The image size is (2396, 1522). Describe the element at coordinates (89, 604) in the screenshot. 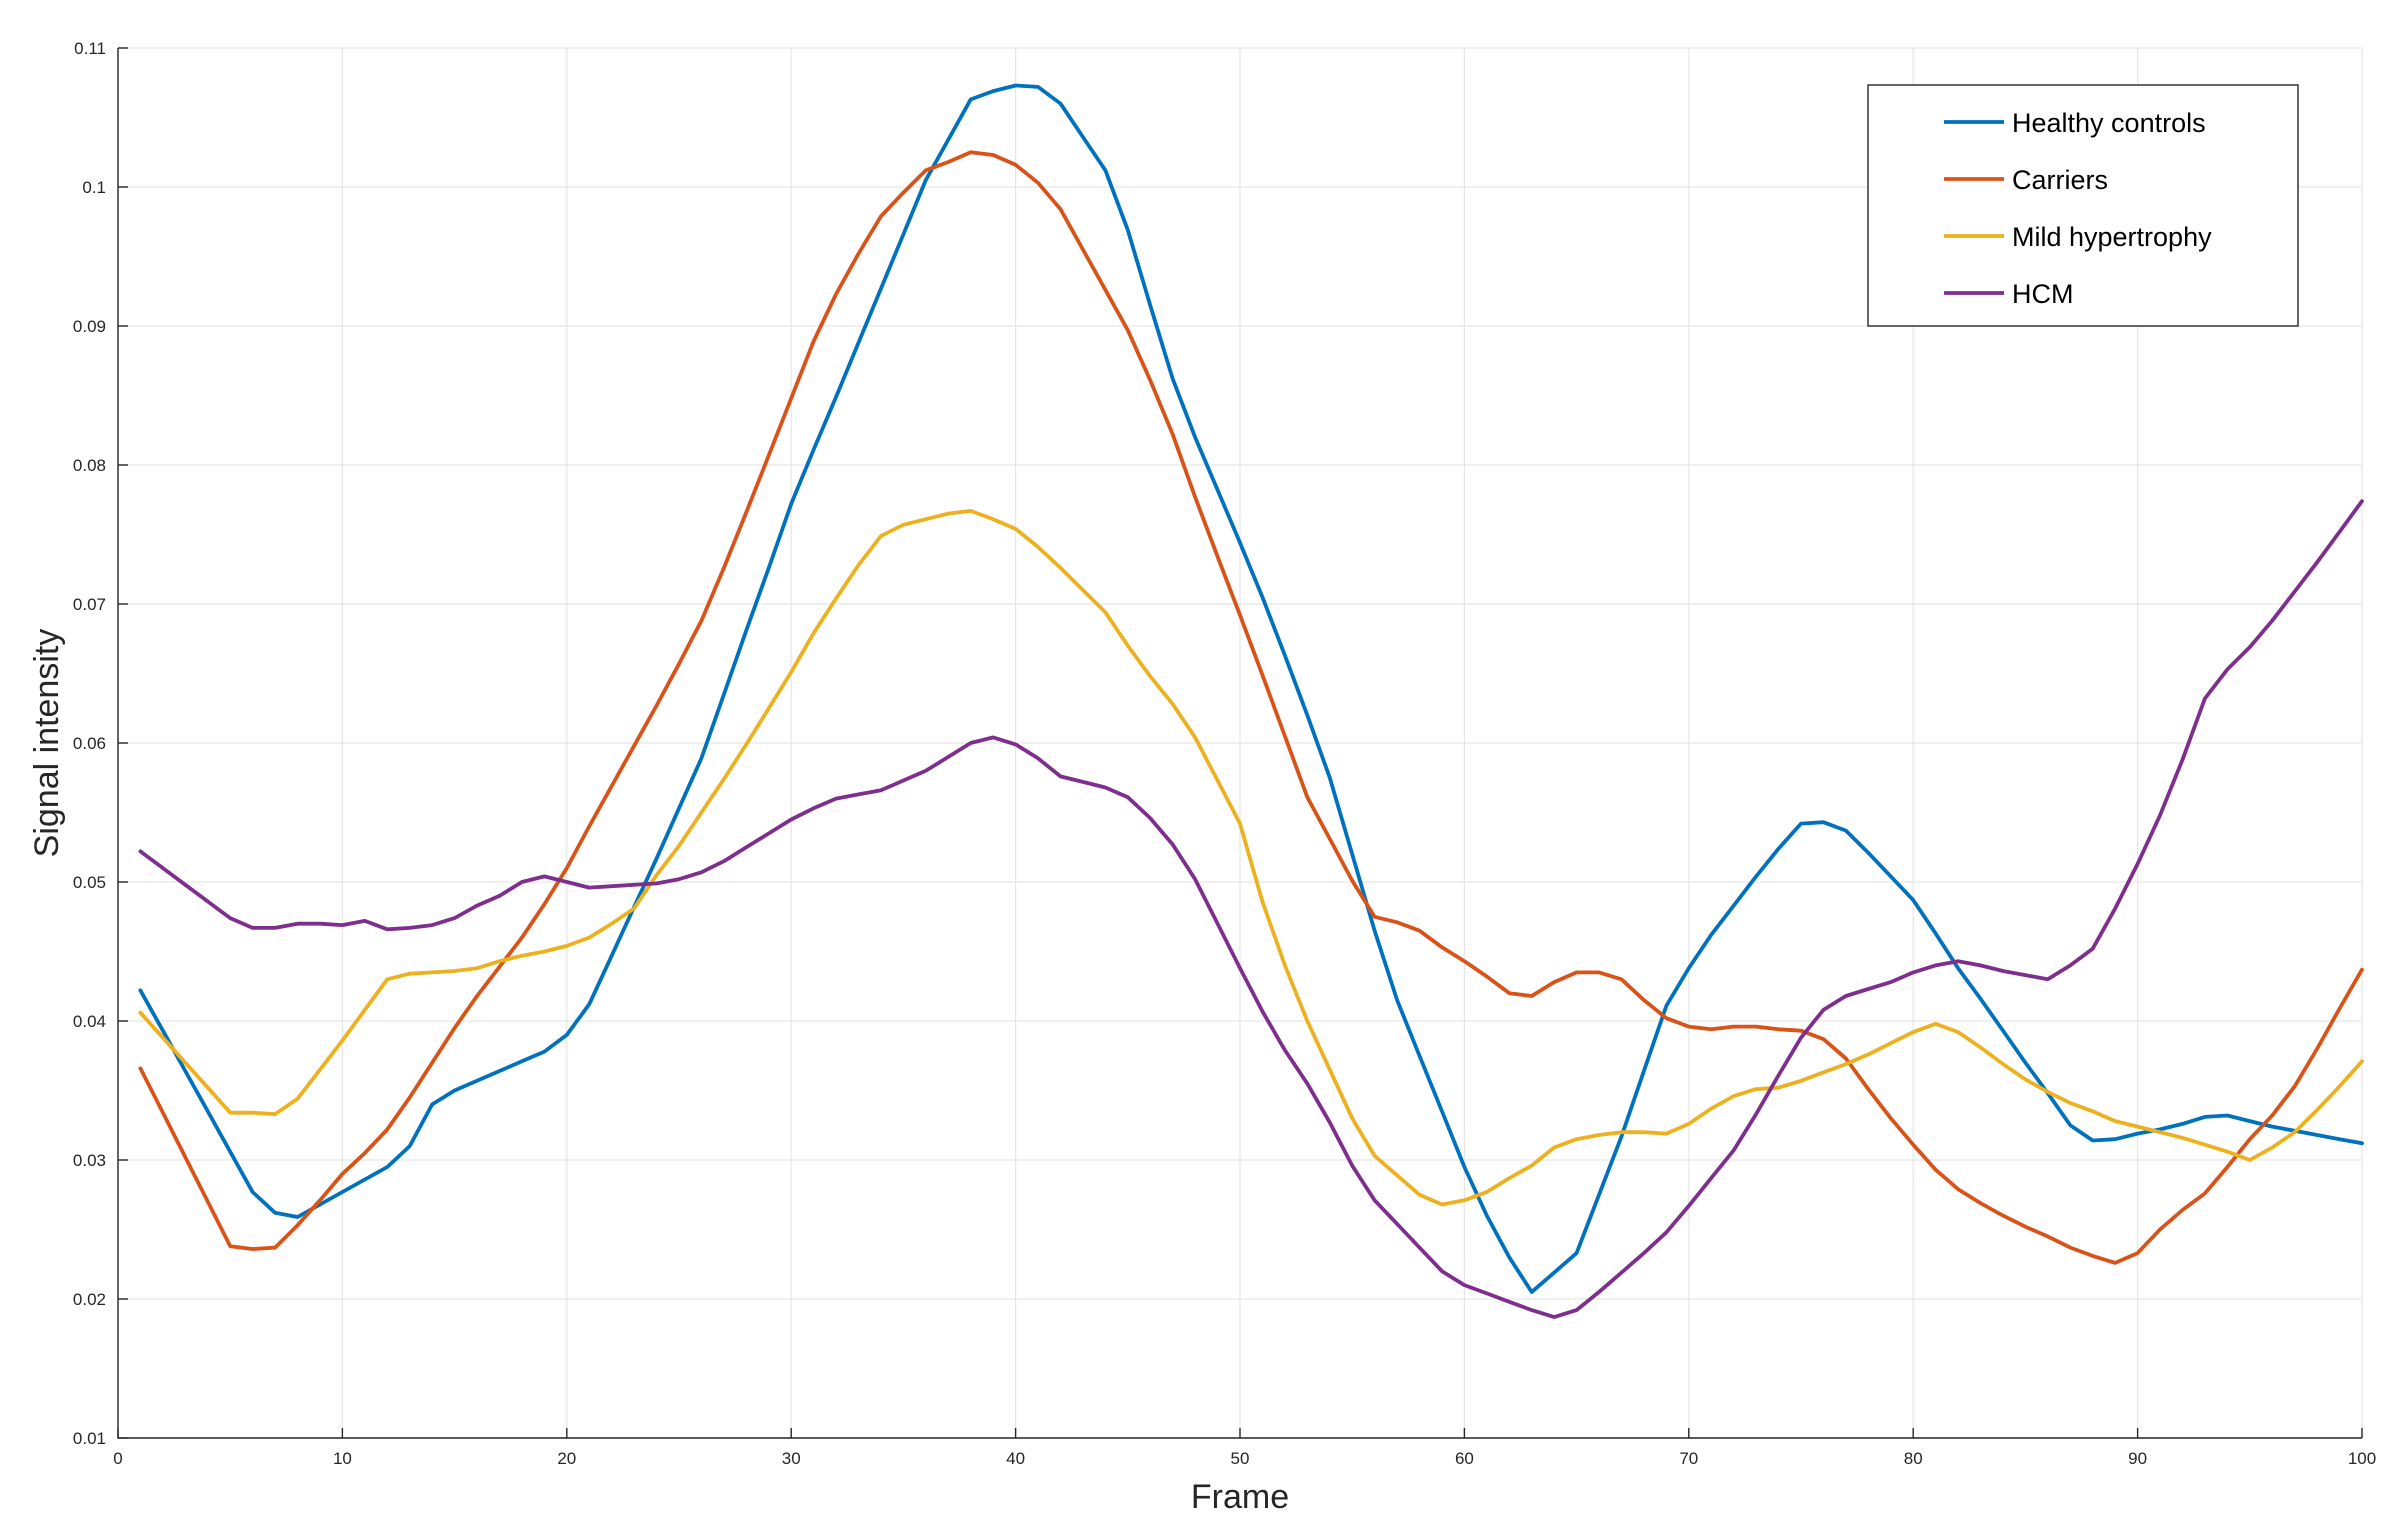

I see `y-tick-label: 0.07` at that location.